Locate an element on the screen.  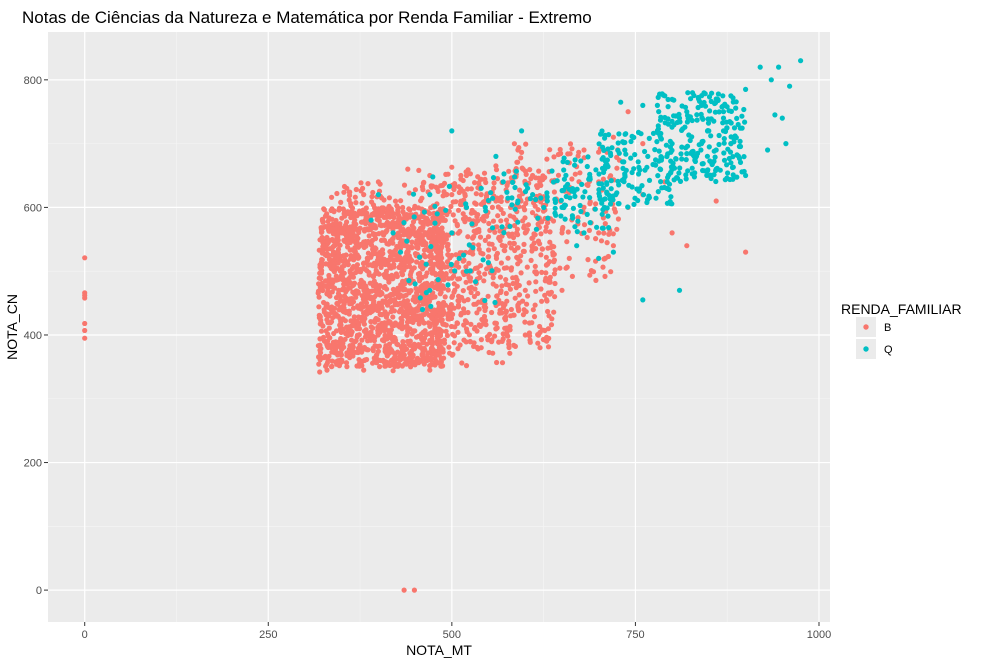
x-tick-label: 500 is located at coordinates (452, 635).